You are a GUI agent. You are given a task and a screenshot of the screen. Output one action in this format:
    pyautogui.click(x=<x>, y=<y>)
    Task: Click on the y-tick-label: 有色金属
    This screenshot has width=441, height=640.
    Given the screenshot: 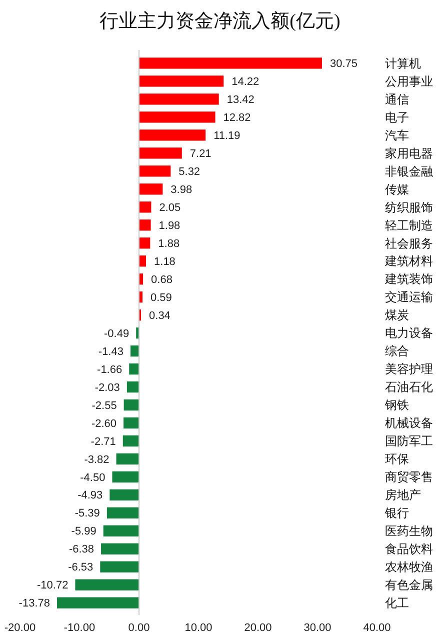 What is the action you would take?
    pyautogui.click(x=409, y=585)
    